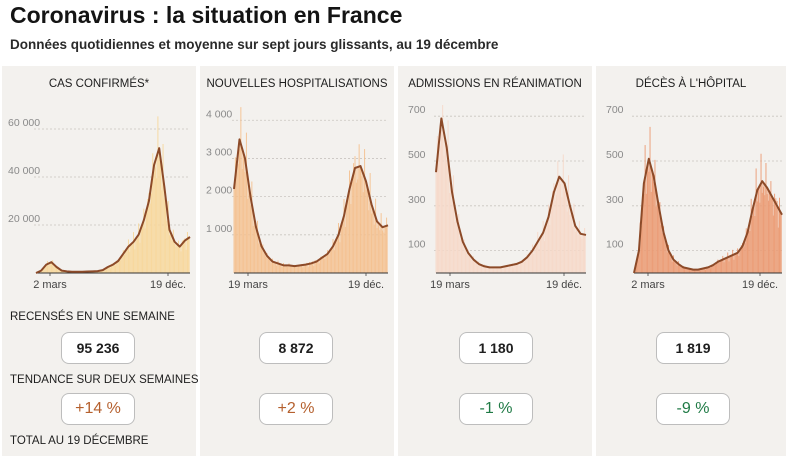  Describe the element at coordinates (98, 348) in the screenshot. I see `weekly-value-cases: 95 236` at that location.